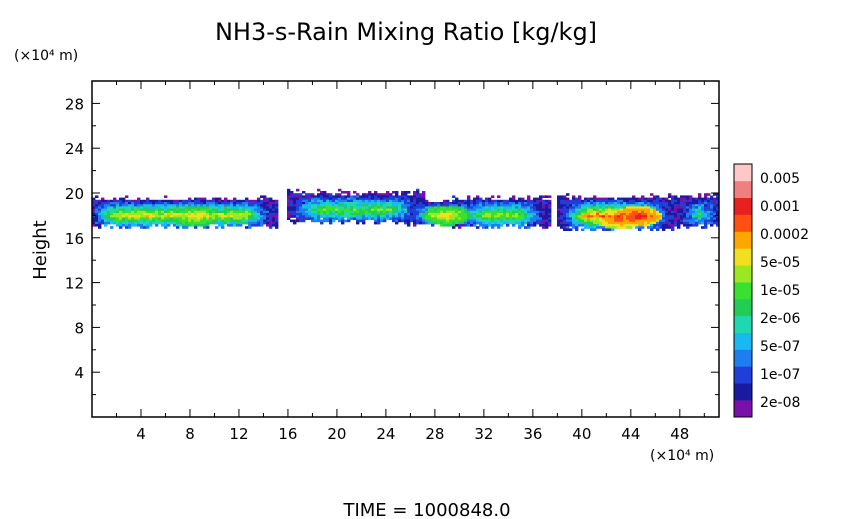 The height and width of the screenshot is (519, 854). I want to click on colorbar-swatch, so click(743, 189).